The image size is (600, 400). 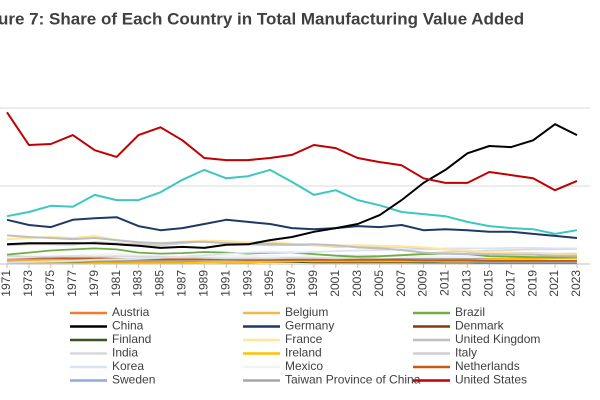 I want to click on legend-label: China, so click(x=128, y=326).